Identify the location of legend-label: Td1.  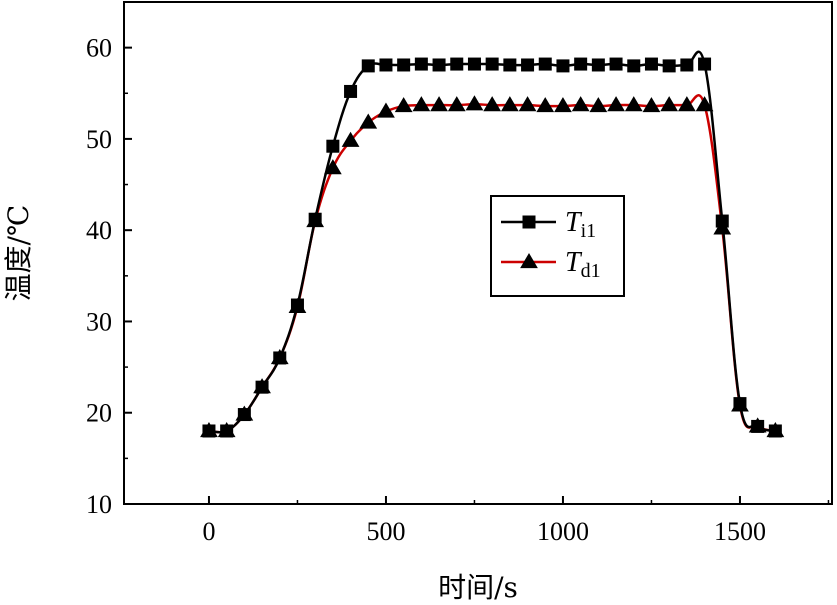
(583, 264).